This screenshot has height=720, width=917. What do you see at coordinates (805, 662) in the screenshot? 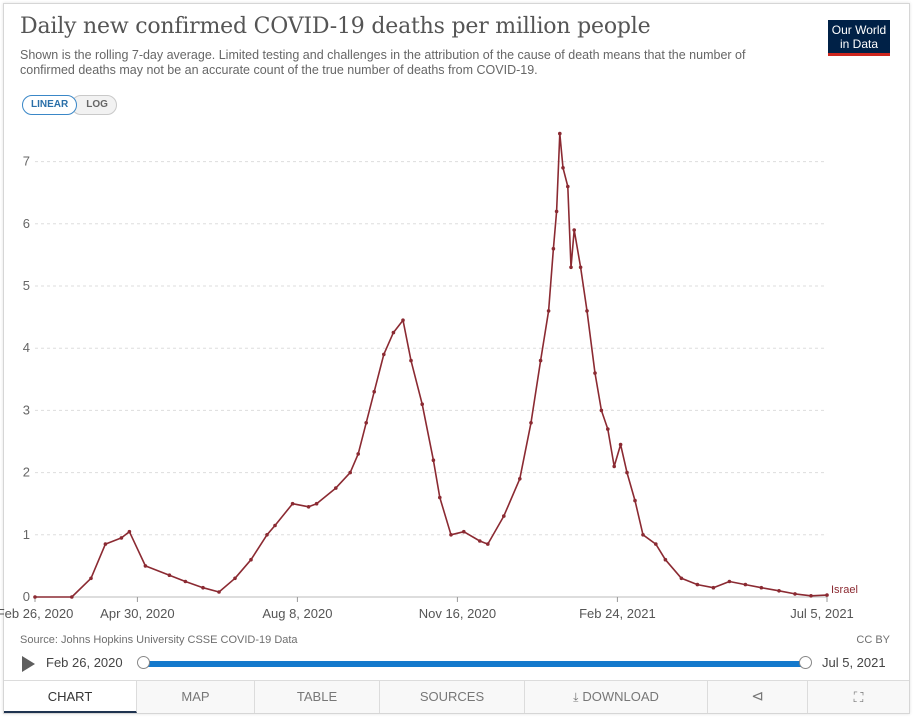
I see `timeline-end-handle` at bounding box center [805, 662].